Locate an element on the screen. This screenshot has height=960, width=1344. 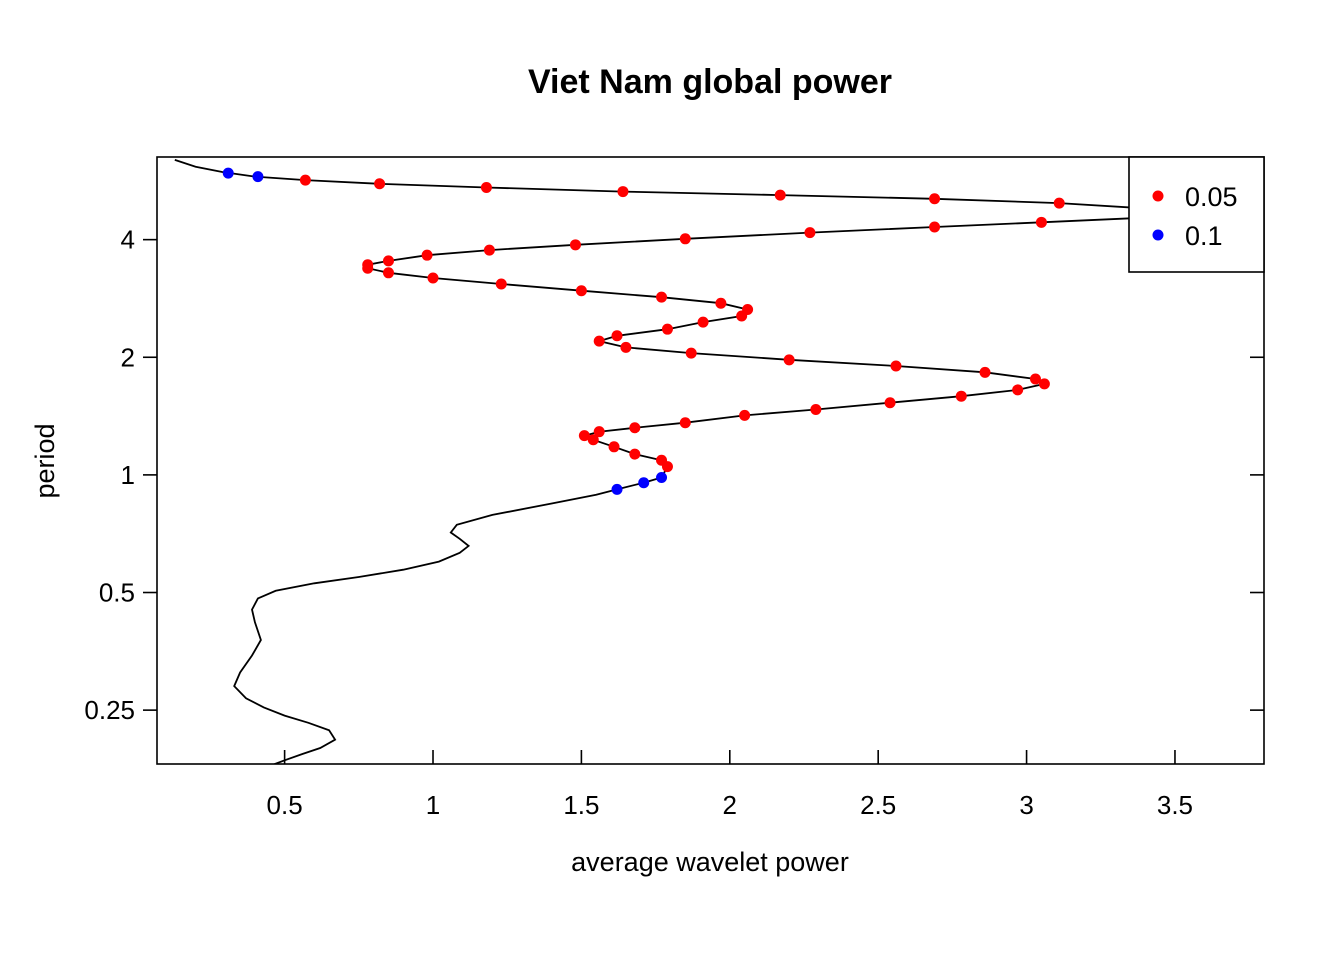
x-tick-label: 3.5 is located at coordinates (1175, 805).